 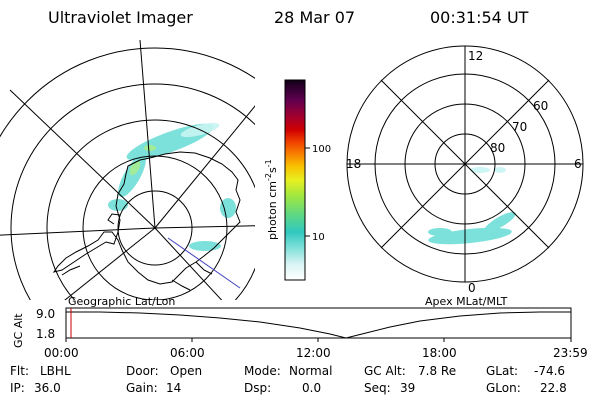 What do you see at coordinates (187, 353) in the screenshot?
I see `timeline-xtick-6: 06:00` at bounding box center [187, 353].